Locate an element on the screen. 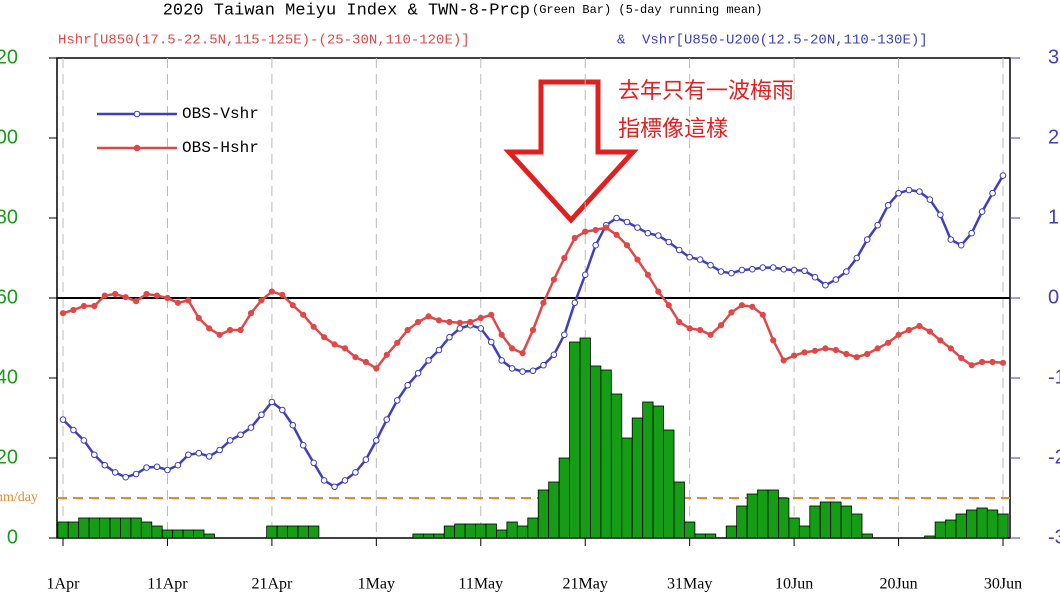  y-tick-label: 60 is located at coordinates (9, 297).